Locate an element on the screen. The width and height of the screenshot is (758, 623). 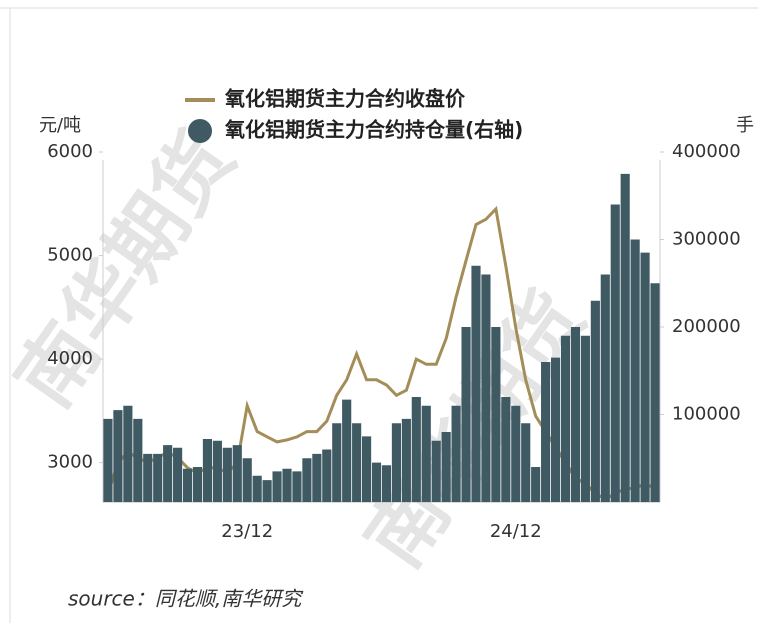
x-tick-label: 23/12 is located at coordinates (247, 531).